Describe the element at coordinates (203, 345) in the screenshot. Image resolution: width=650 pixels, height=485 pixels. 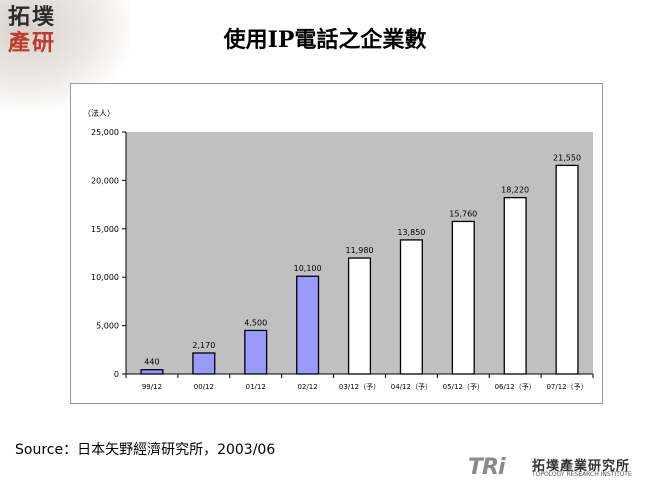
I see `bar-value-label: 2,170` at that location.